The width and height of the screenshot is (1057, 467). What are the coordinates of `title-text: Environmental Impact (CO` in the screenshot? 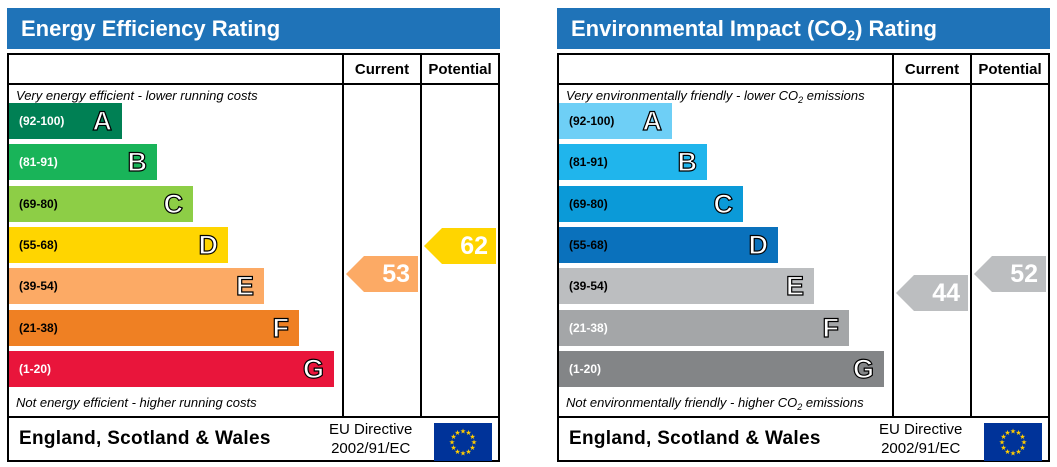 It's located at (709, 28).